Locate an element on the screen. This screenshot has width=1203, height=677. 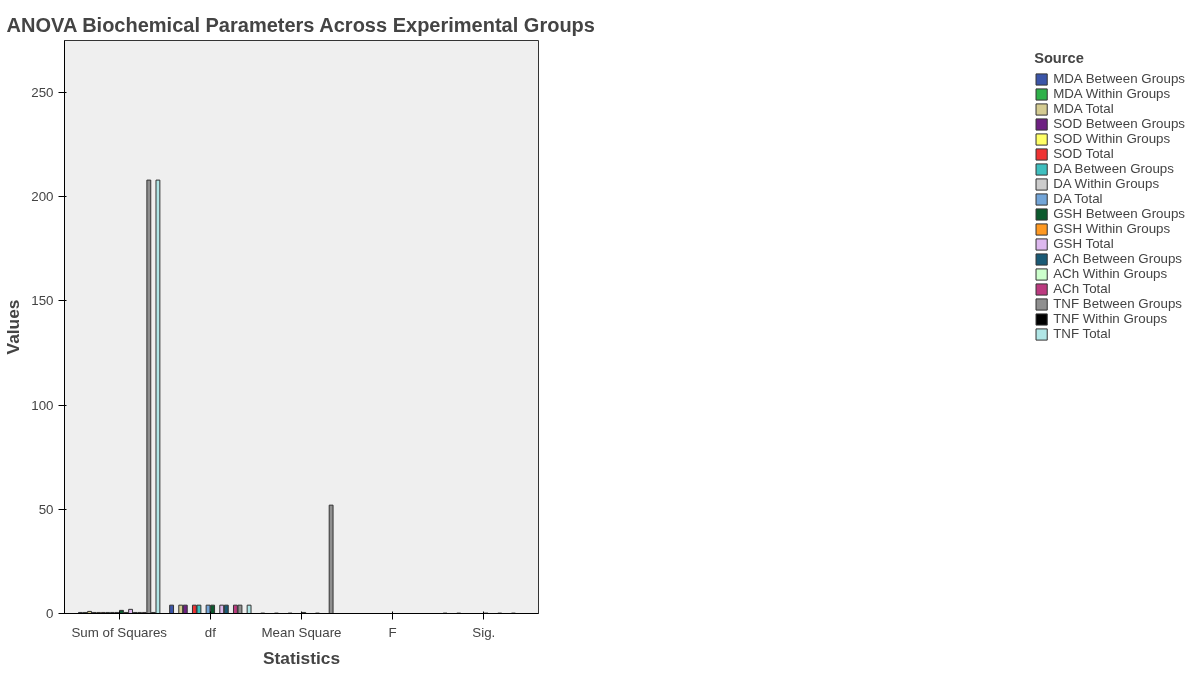
legend-label: ACh Within Groups is located at coordinates (1110, 273).